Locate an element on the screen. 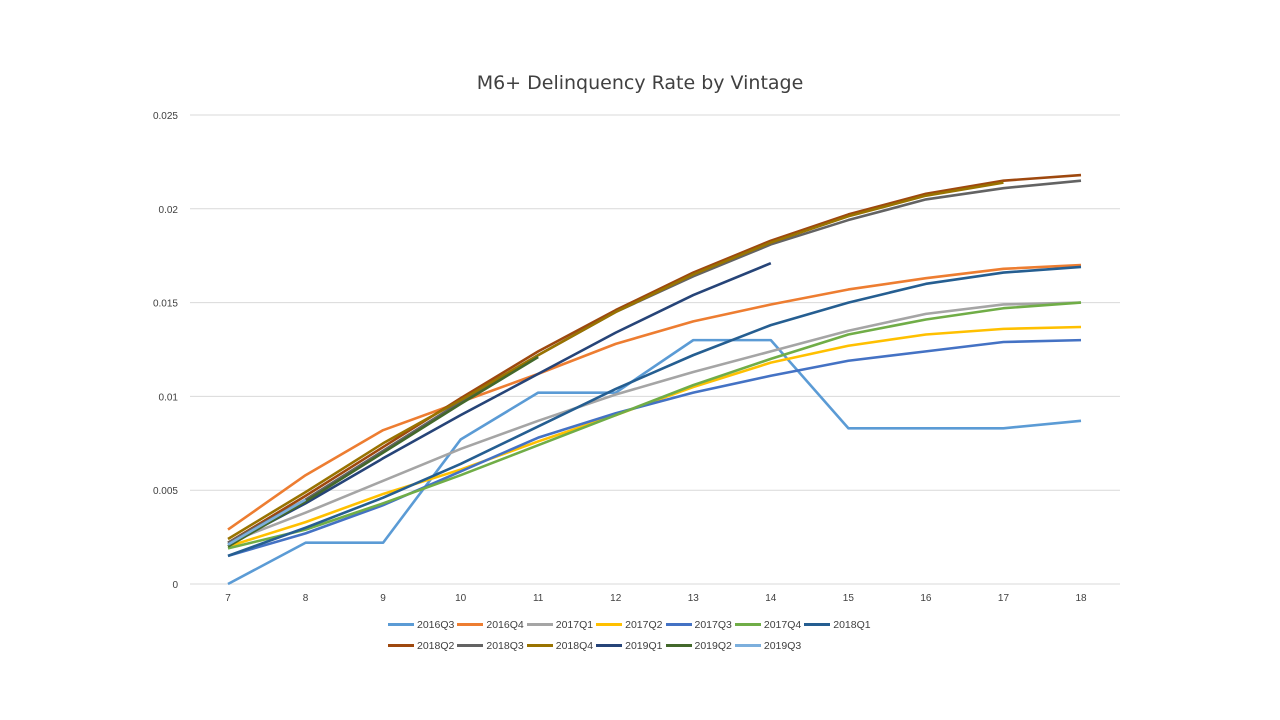  x-tick-label: 9 is located at coordinates (383, 598).